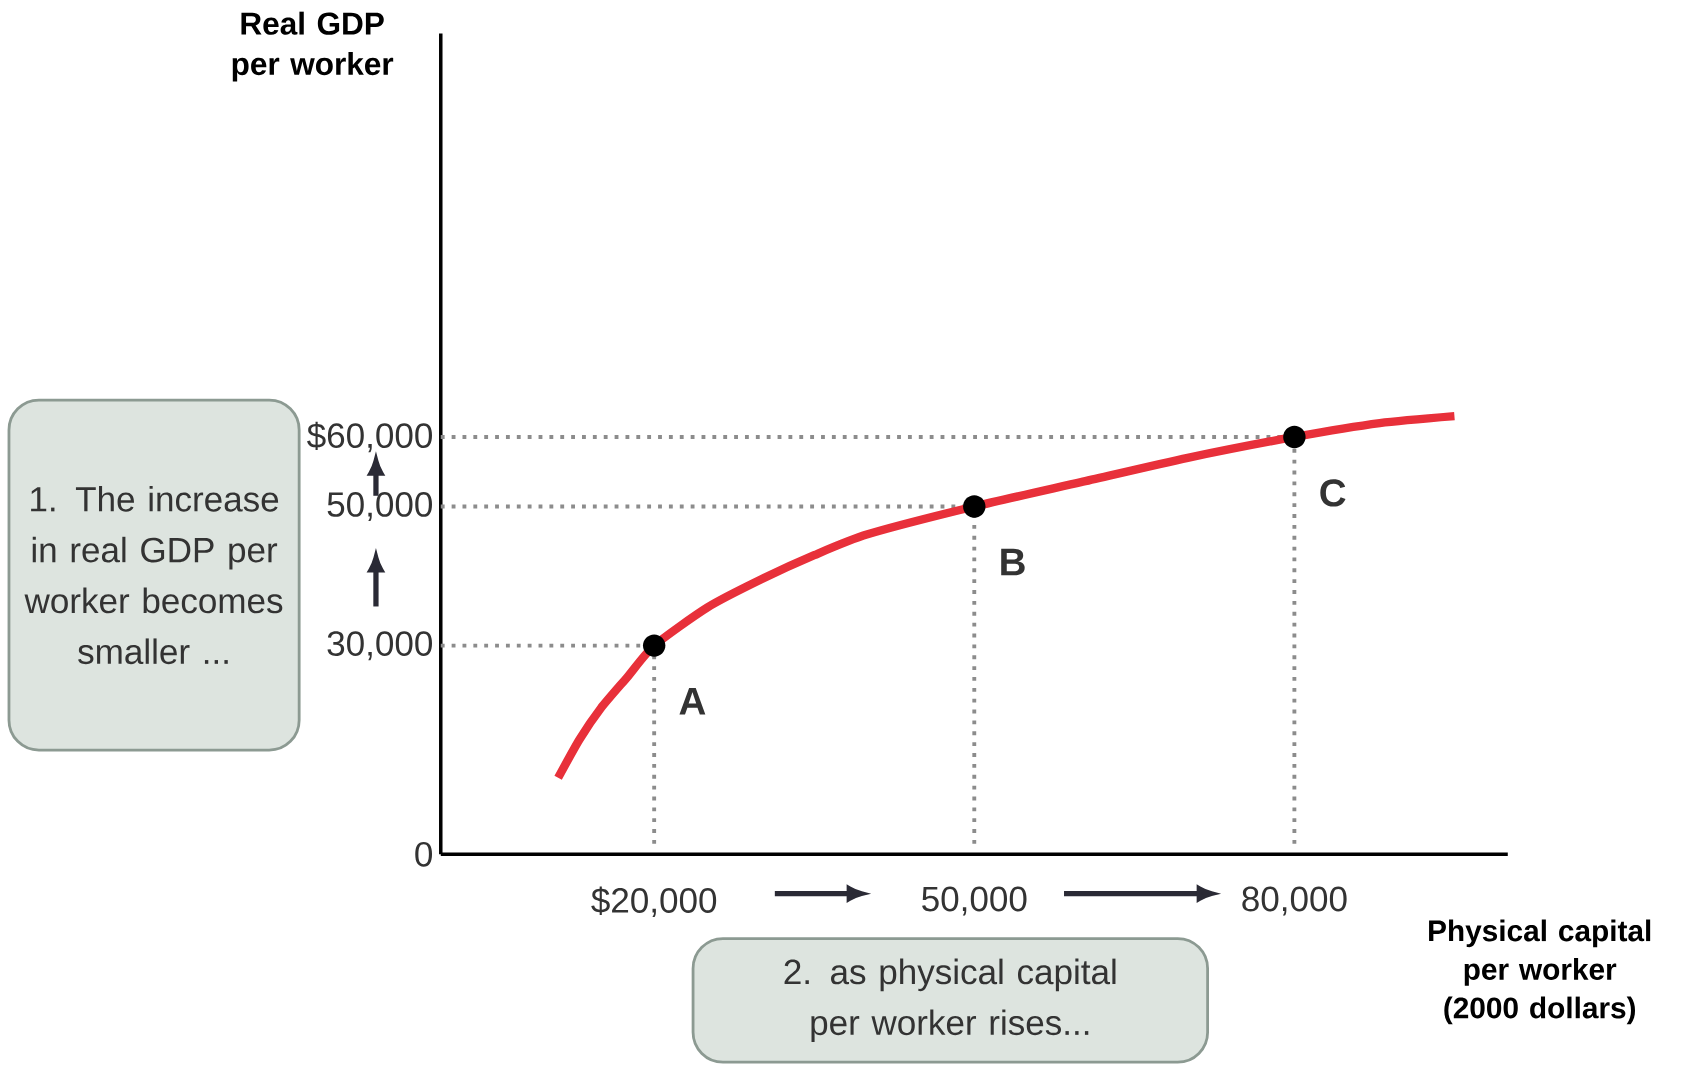 This screenshot has height=1065, width=1681. I want to click on annotation: C, so click(1333, 493).